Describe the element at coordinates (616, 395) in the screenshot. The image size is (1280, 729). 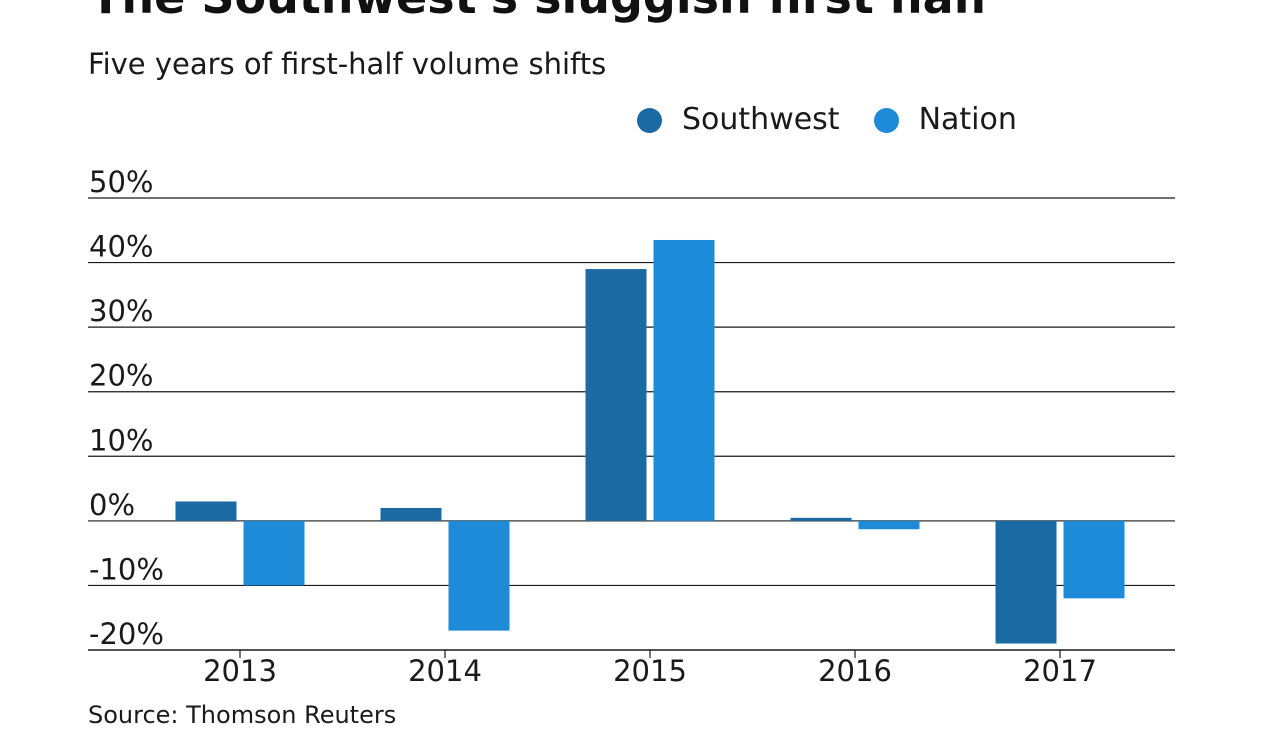
I see `bar-southwest-2015` at that location.